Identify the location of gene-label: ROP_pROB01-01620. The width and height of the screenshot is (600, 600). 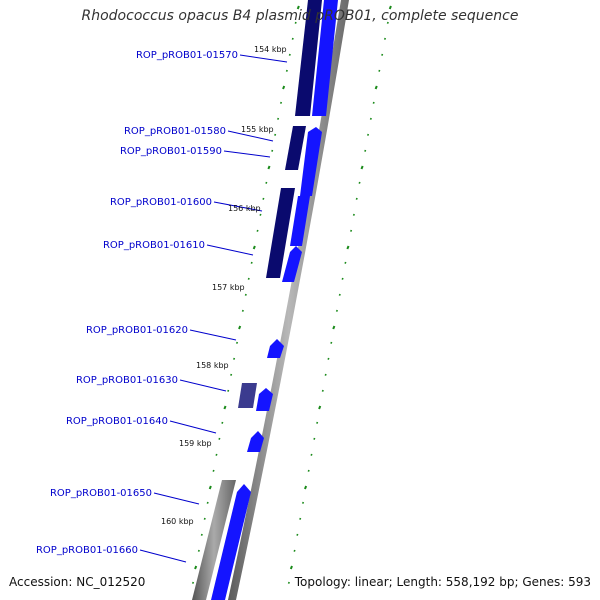
(137, 330).